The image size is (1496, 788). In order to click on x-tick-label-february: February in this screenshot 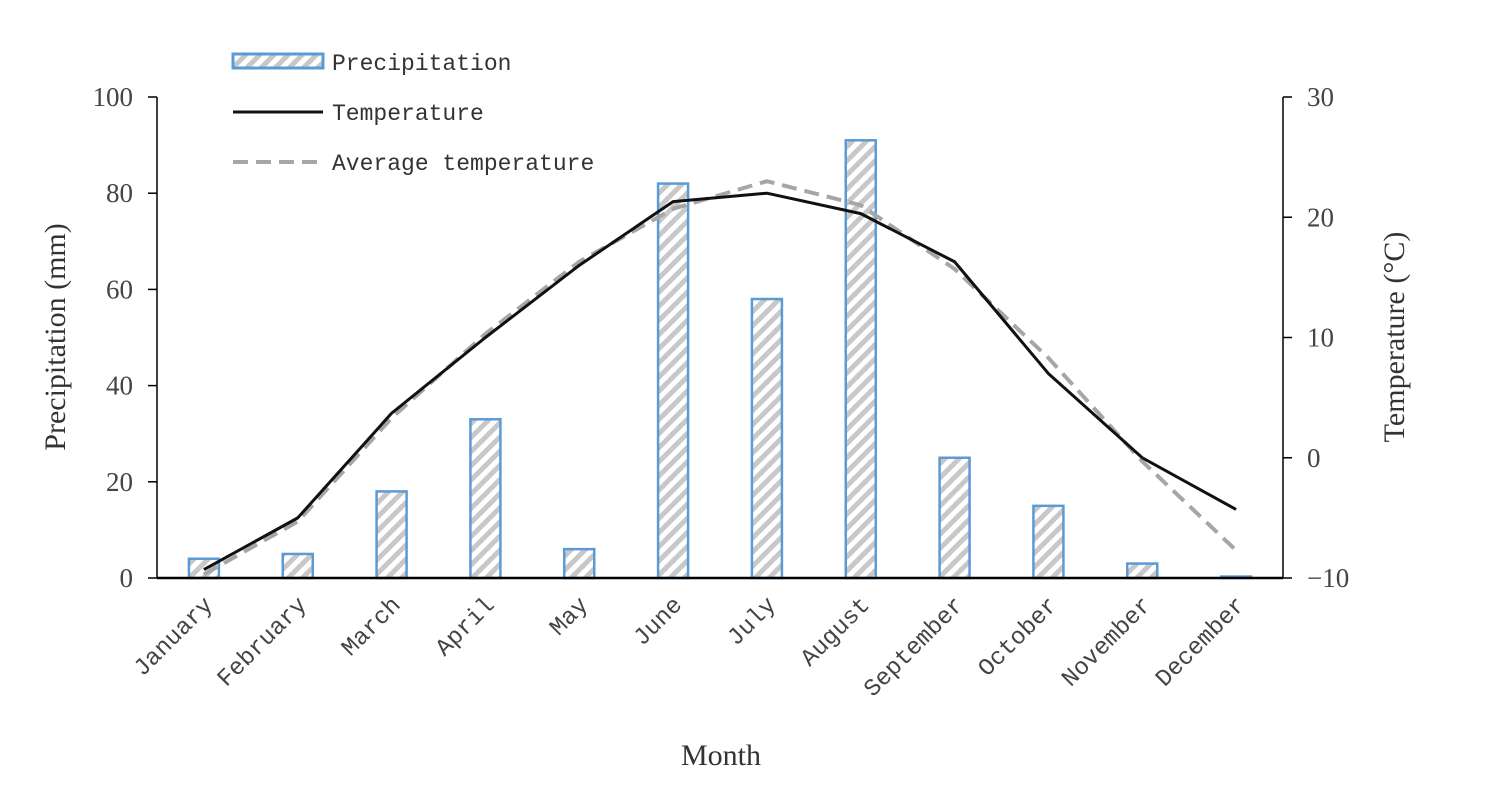, I will do `click(263, 643)`.